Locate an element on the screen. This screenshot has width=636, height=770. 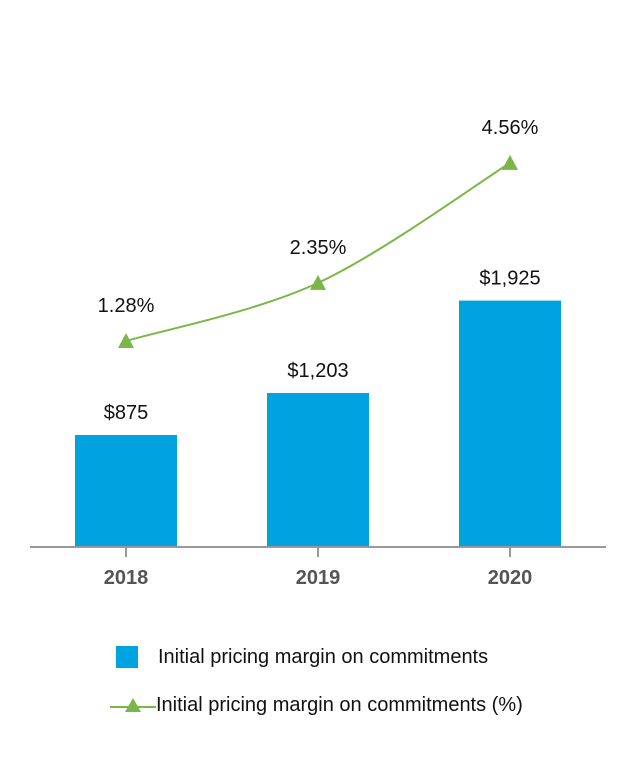
percent-label-2019: 2.35% is located at coordinates (318, 248).